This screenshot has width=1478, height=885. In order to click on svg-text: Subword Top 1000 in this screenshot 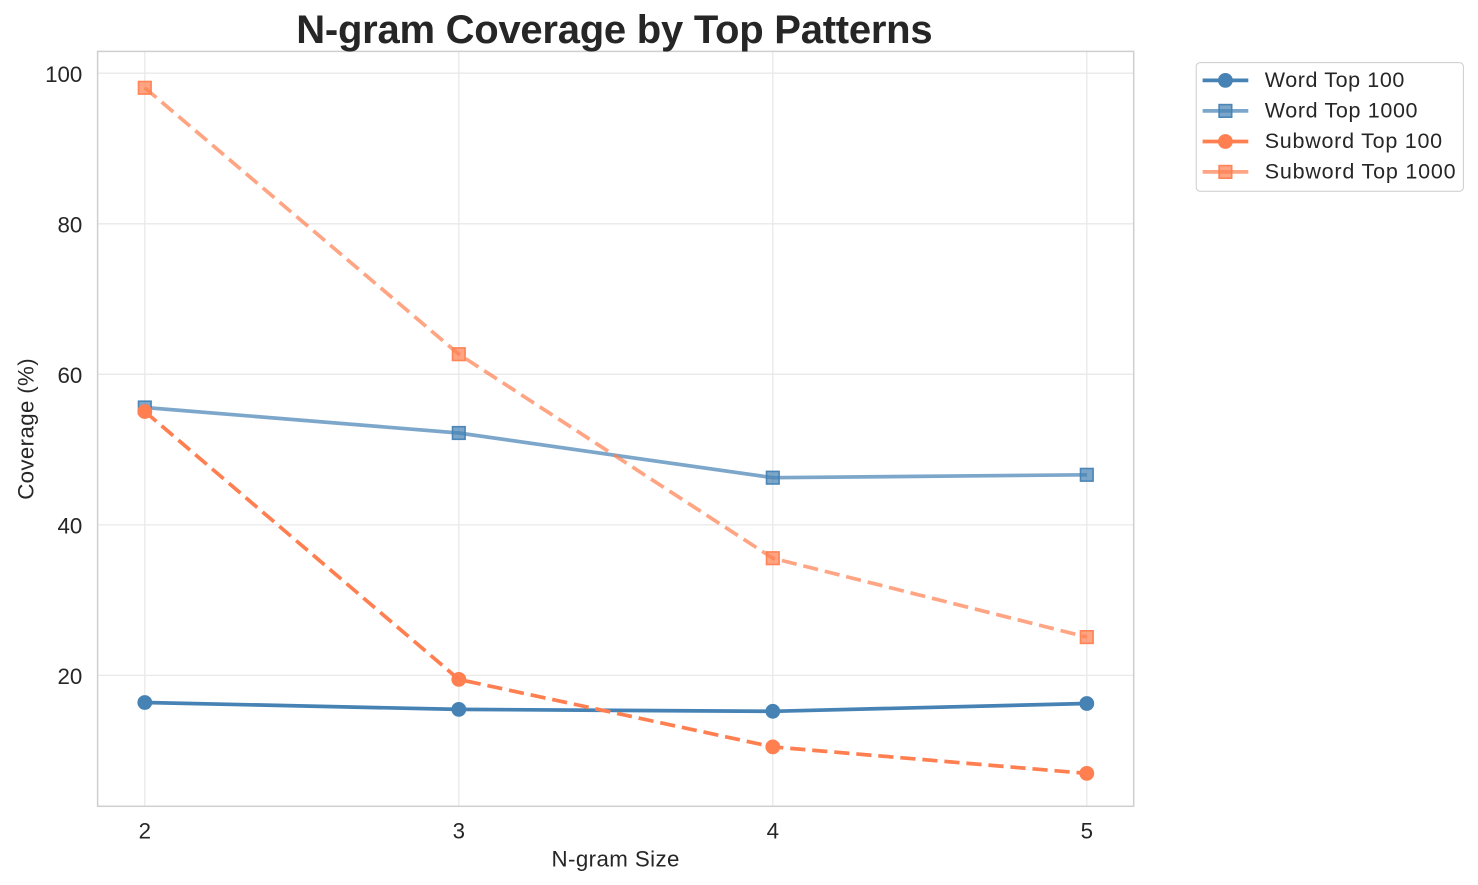, I will do `click(1361, 172)`.